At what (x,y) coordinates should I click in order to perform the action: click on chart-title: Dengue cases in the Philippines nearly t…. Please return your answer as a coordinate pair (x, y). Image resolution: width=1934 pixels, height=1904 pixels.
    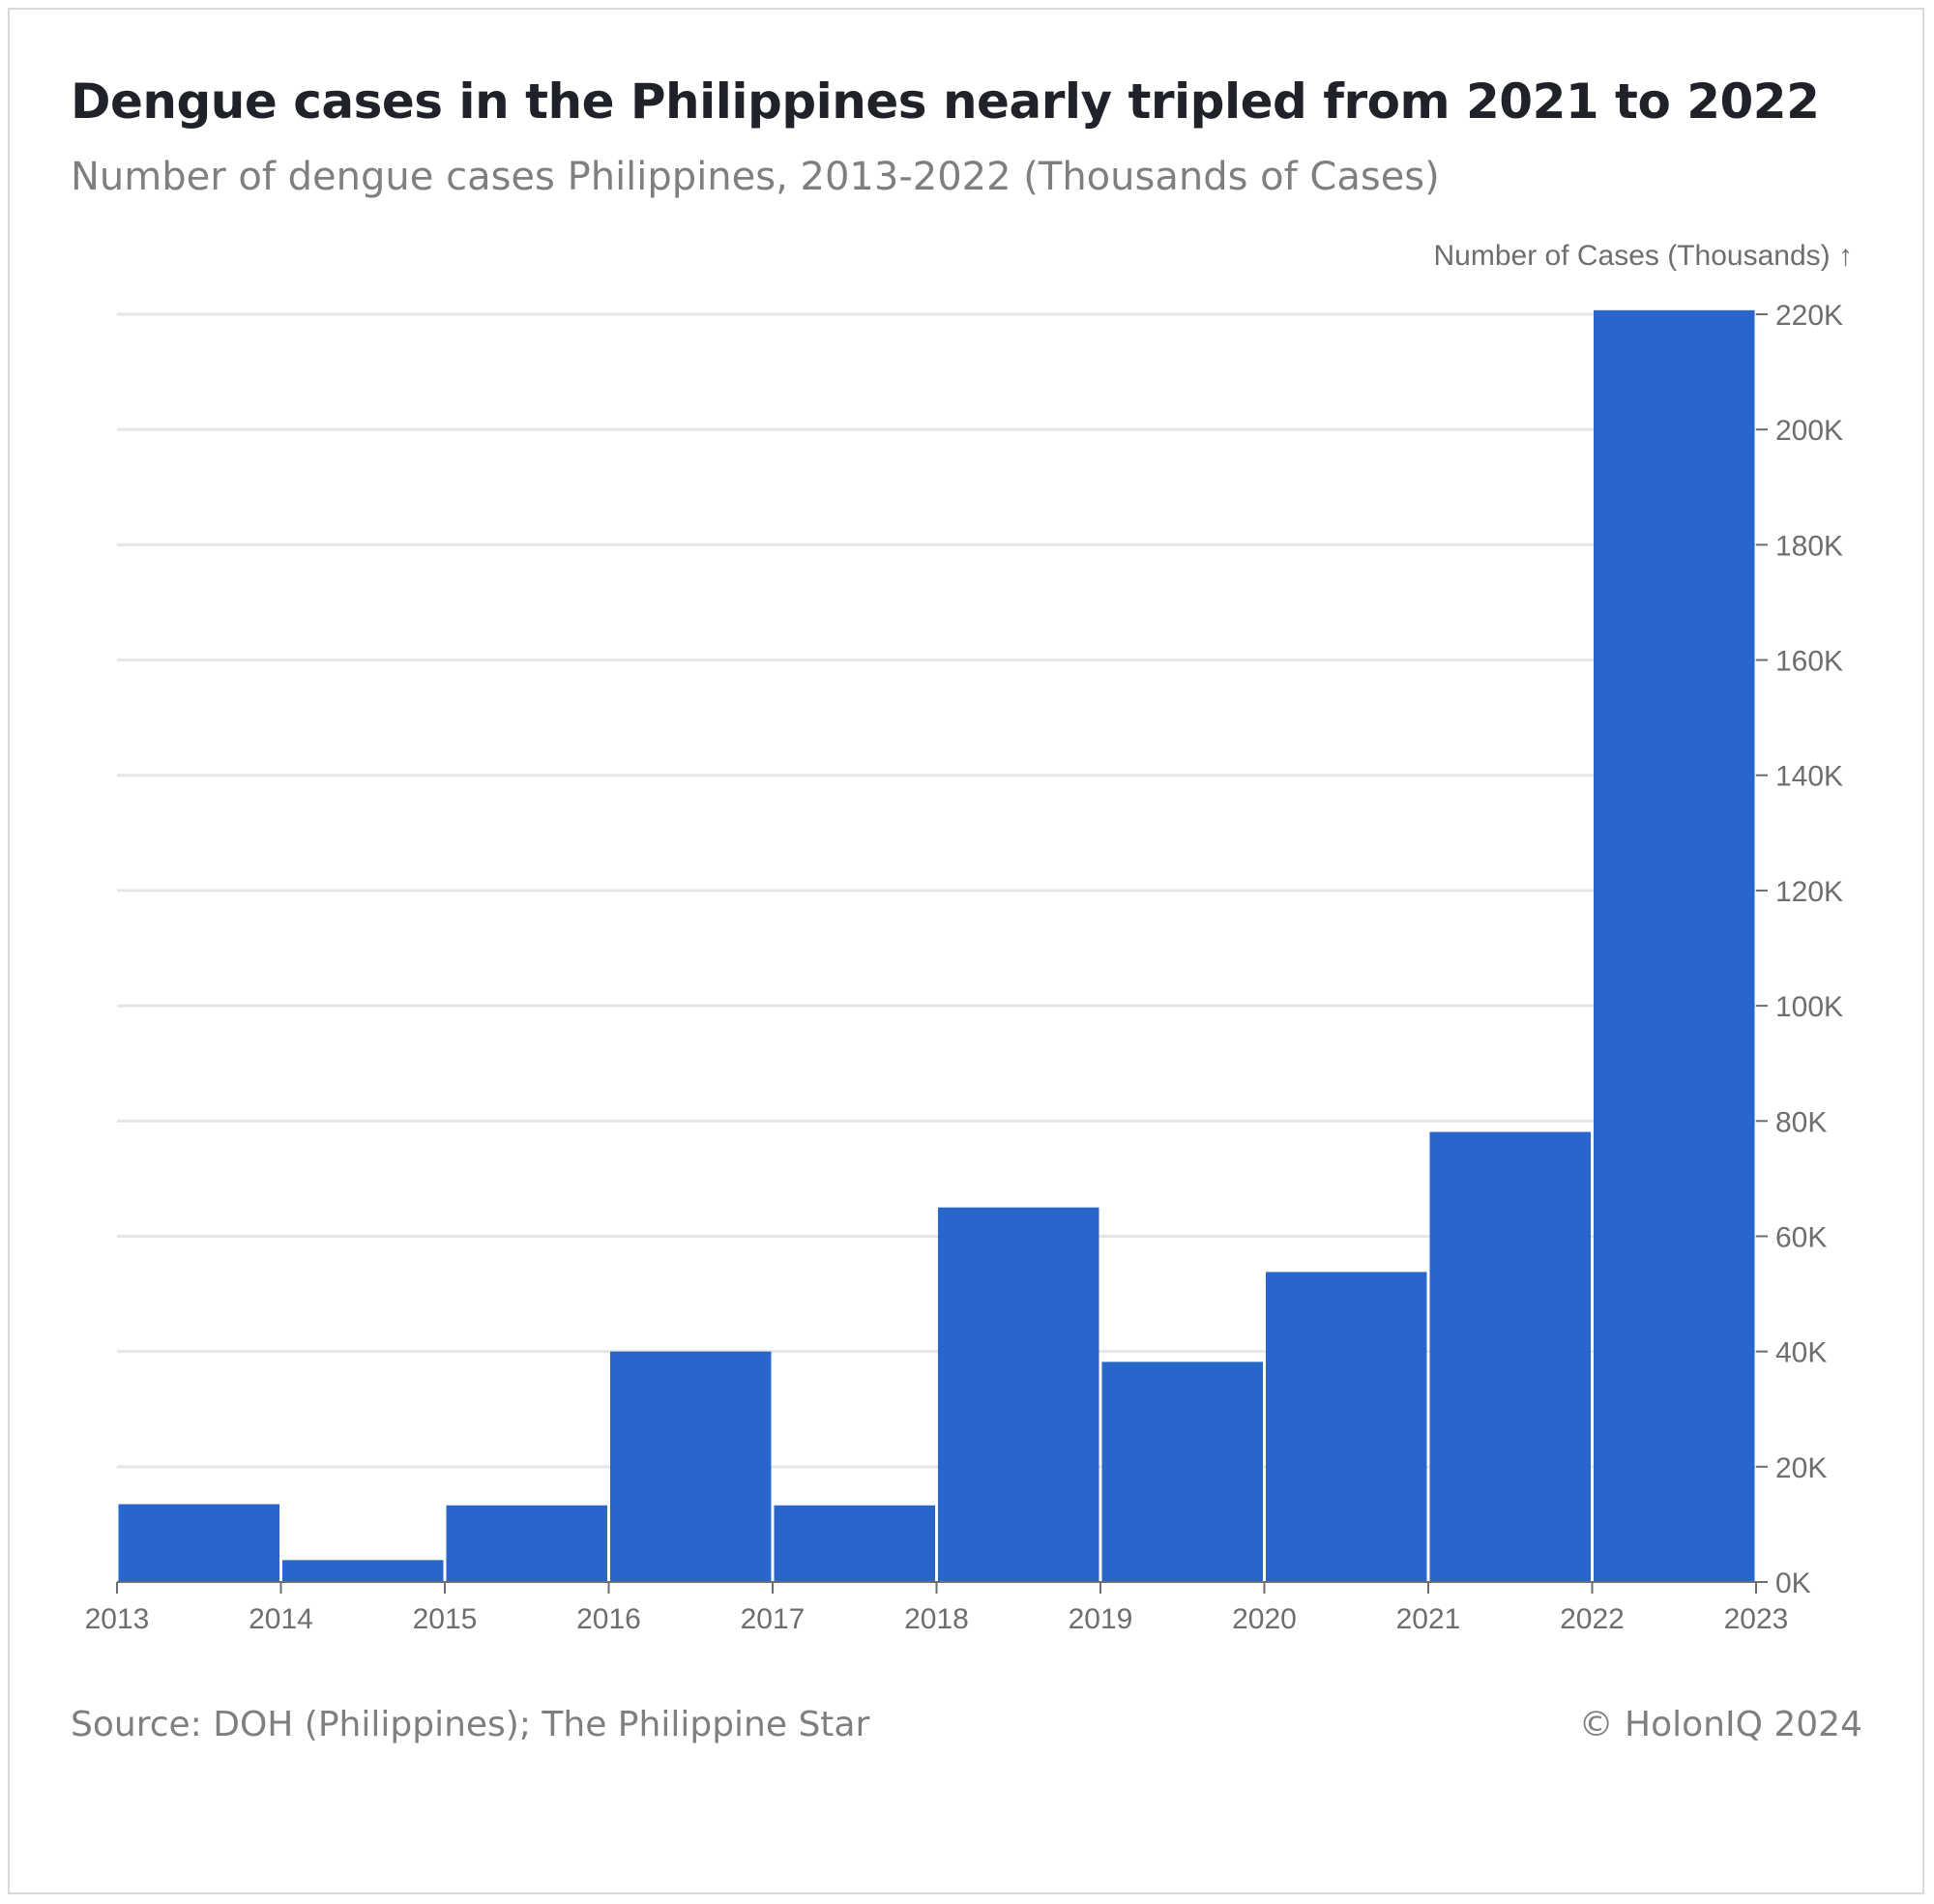
    Looking at the image, I should click on (945, 102).